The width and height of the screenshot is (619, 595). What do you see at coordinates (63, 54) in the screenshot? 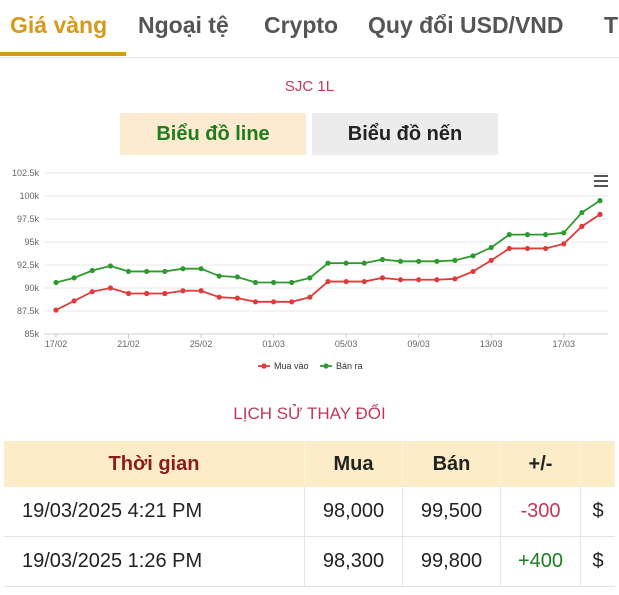
I see `active-tab-underline` at bounding box center [63, 54].